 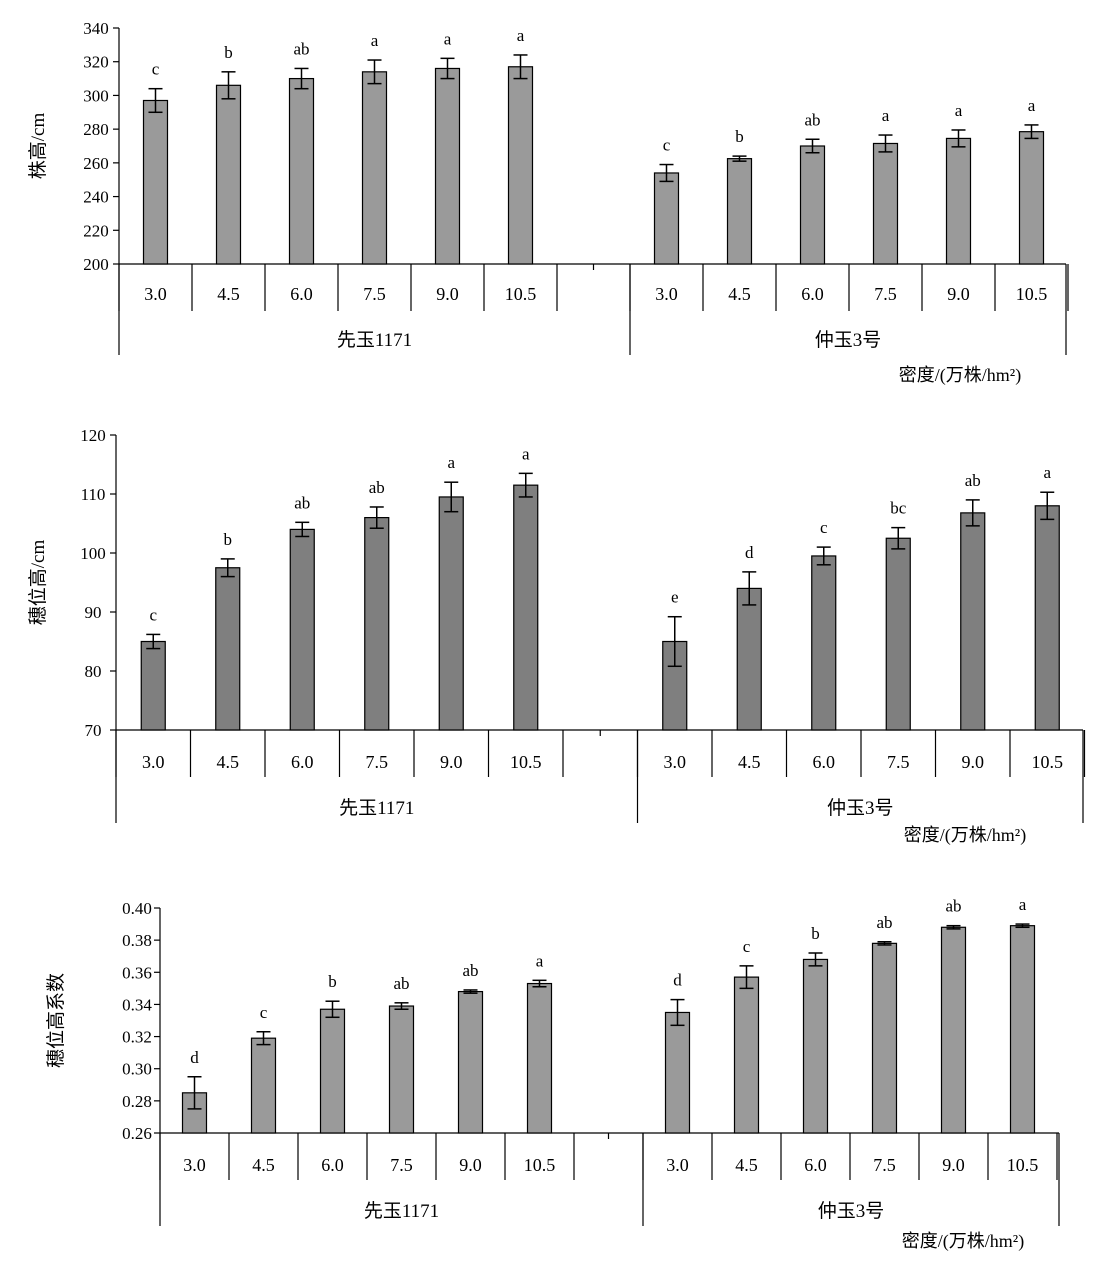 What do you see at coordinates (137, 940) in the screenshot?
I see `chart3-y-tick-label: 0.38` at bounding box center [137, 940].